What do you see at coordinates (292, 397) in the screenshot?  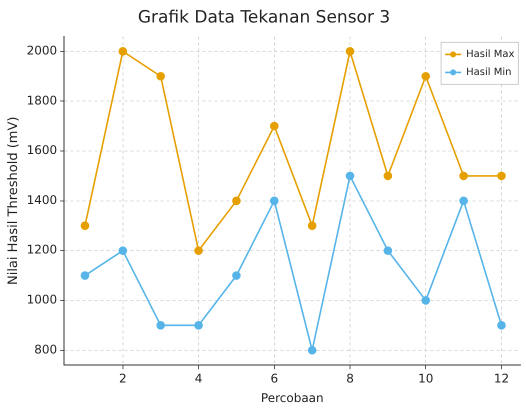 I see `x-axis-title: Percobaan` at bounding box center [292, 397].